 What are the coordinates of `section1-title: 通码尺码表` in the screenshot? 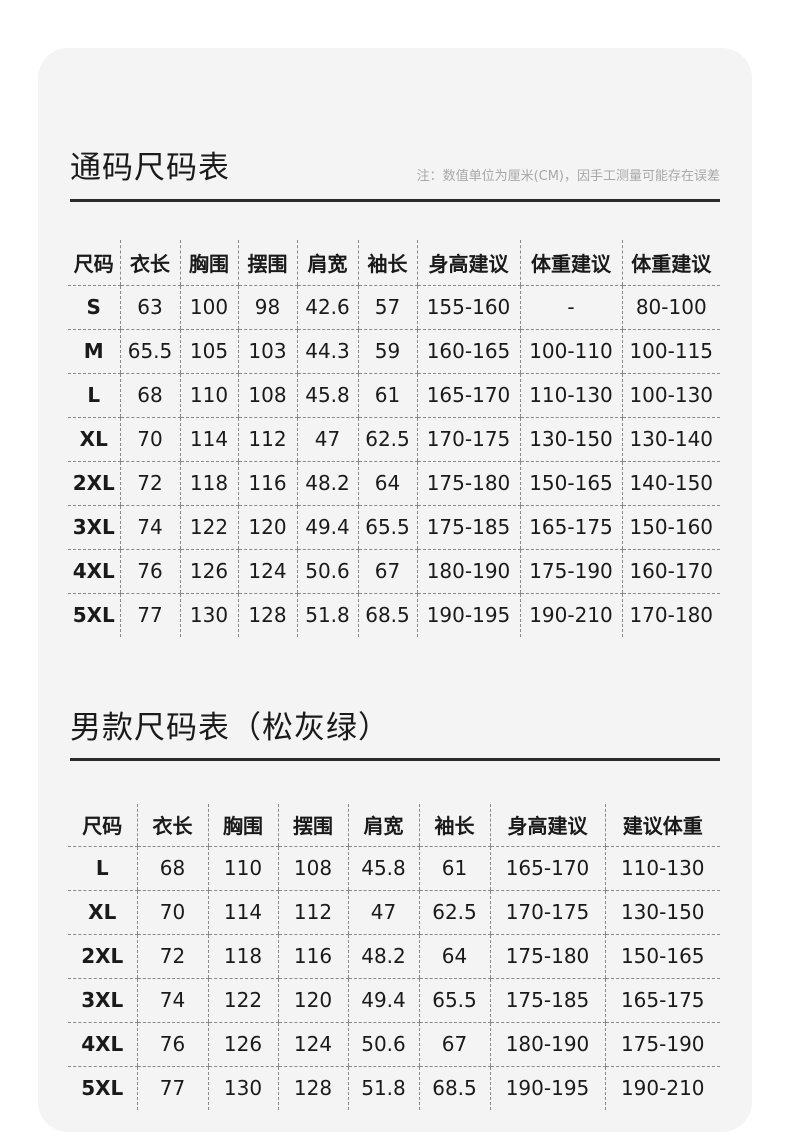 It's located at (150, 168).